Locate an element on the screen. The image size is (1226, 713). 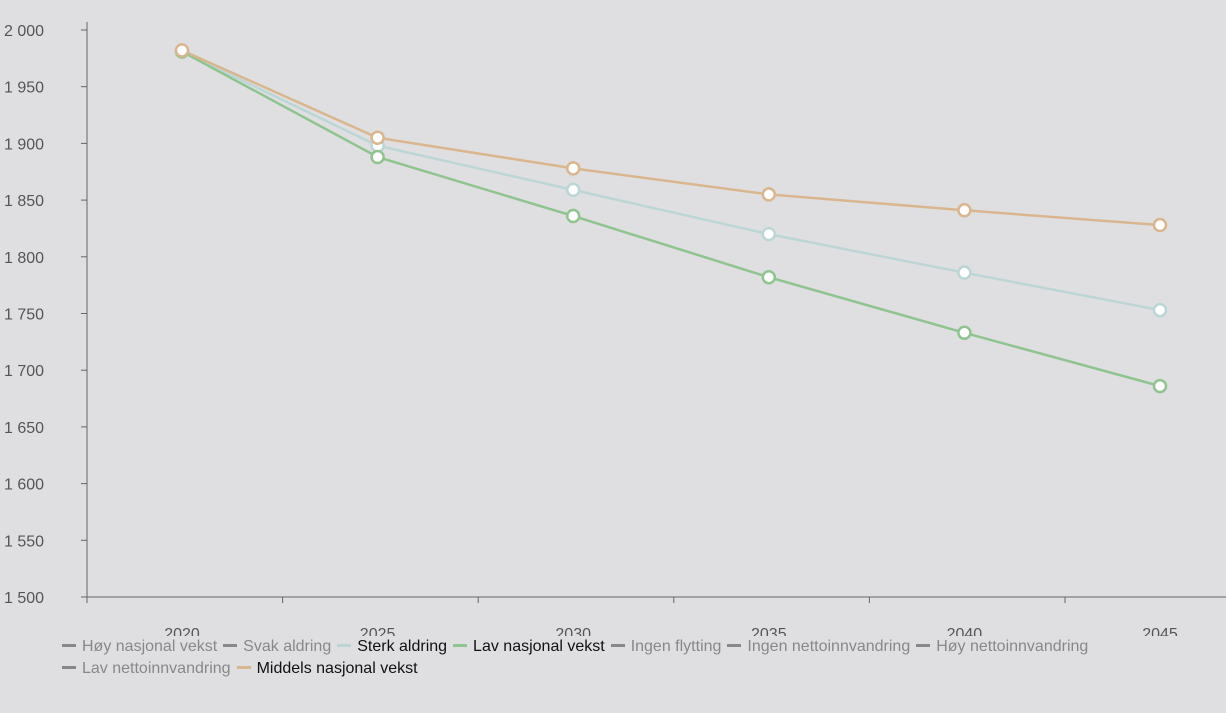
legend-item: Lav nettoinnvandring is located at coordinates (146, 669).